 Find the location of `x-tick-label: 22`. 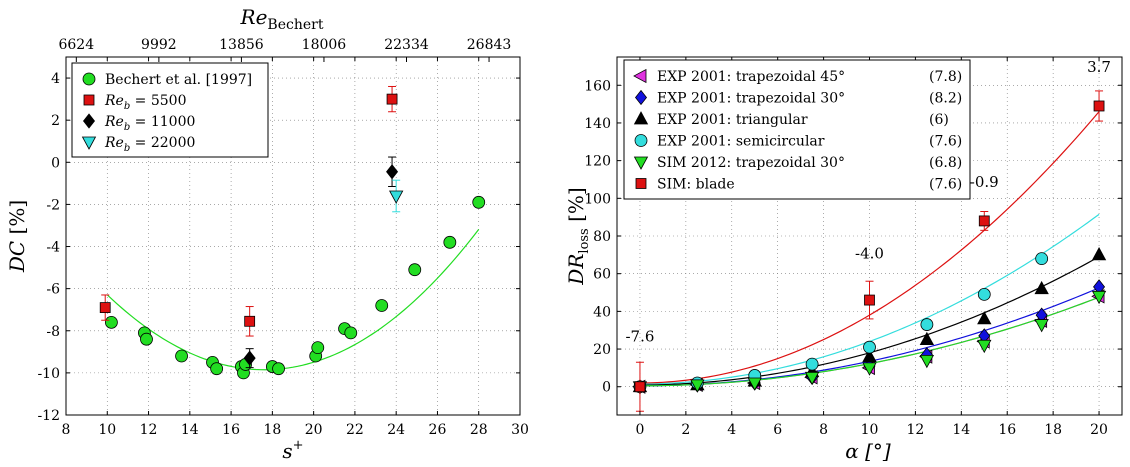

x-tick-label: 22 is located at coordinates (355, 430).